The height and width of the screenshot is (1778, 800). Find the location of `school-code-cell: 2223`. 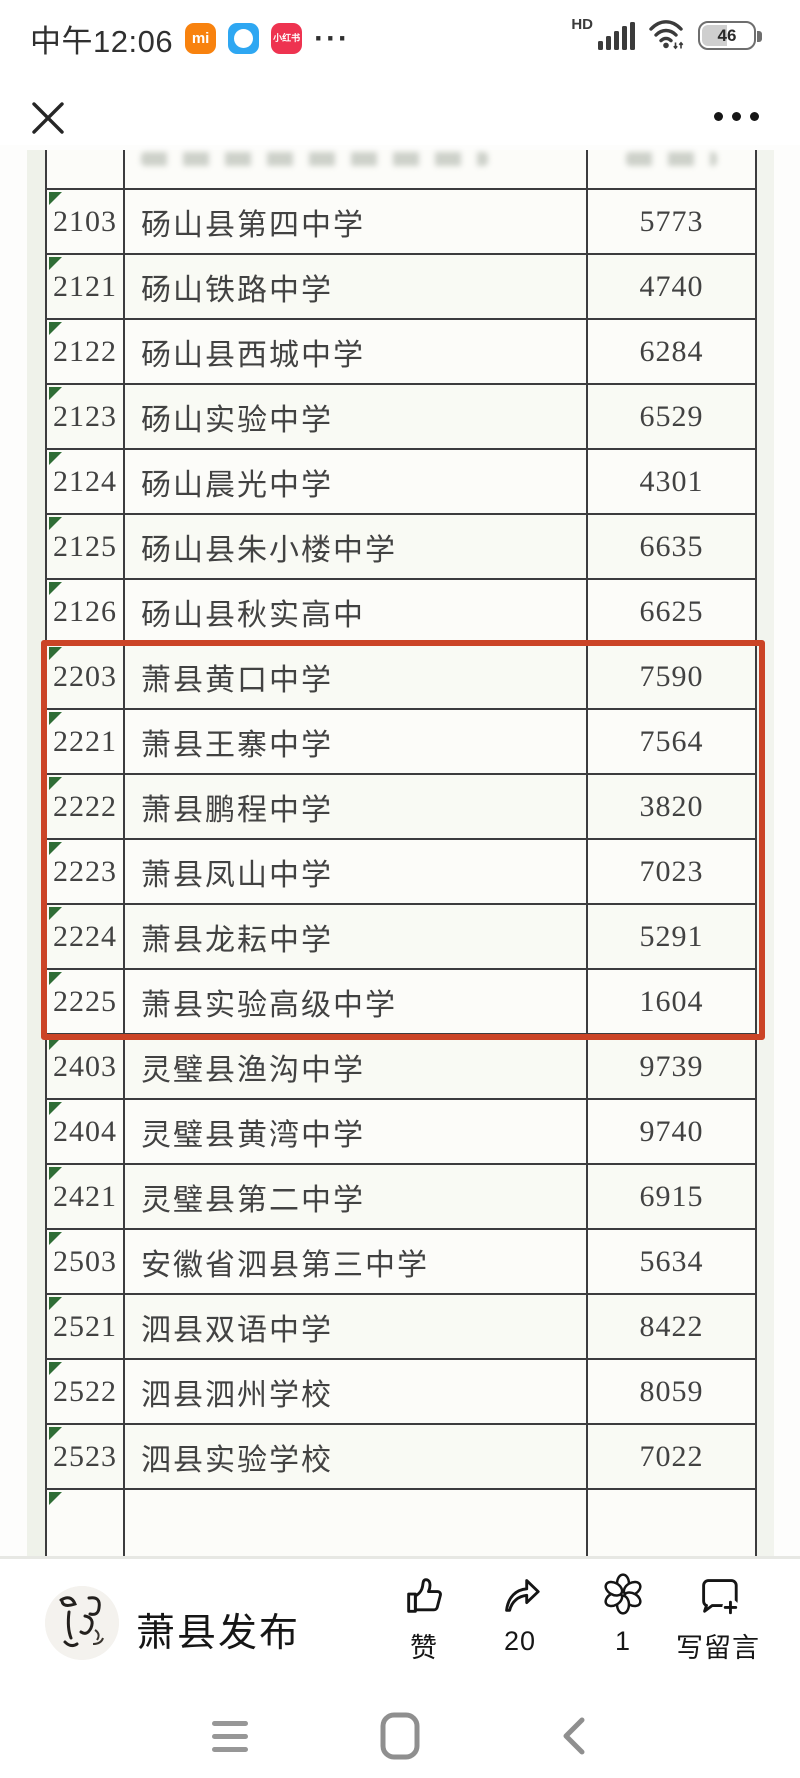

school-code-cell: 2223 is located at coordinates (86, 871).